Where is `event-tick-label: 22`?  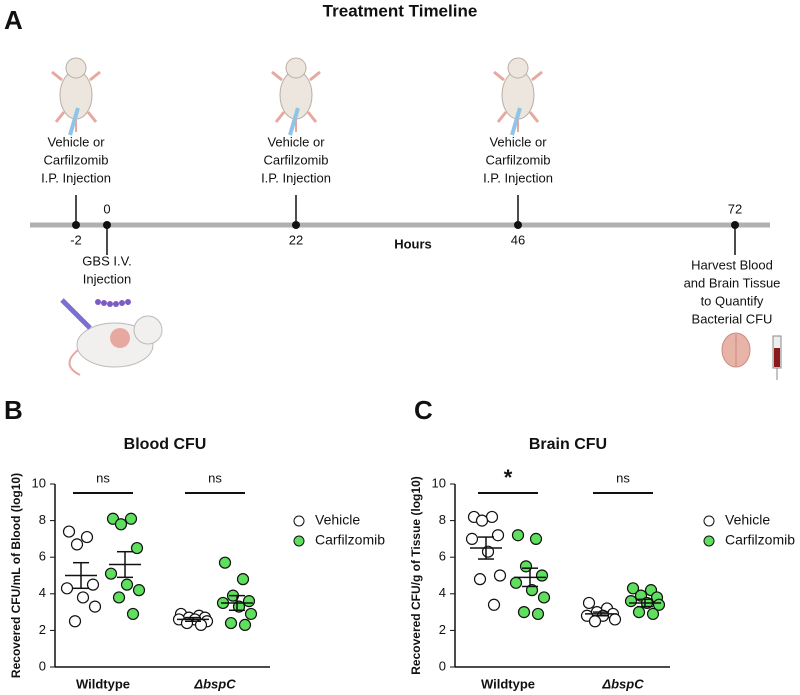 event-tick-label: 22 is located at coordinates (296, 239).